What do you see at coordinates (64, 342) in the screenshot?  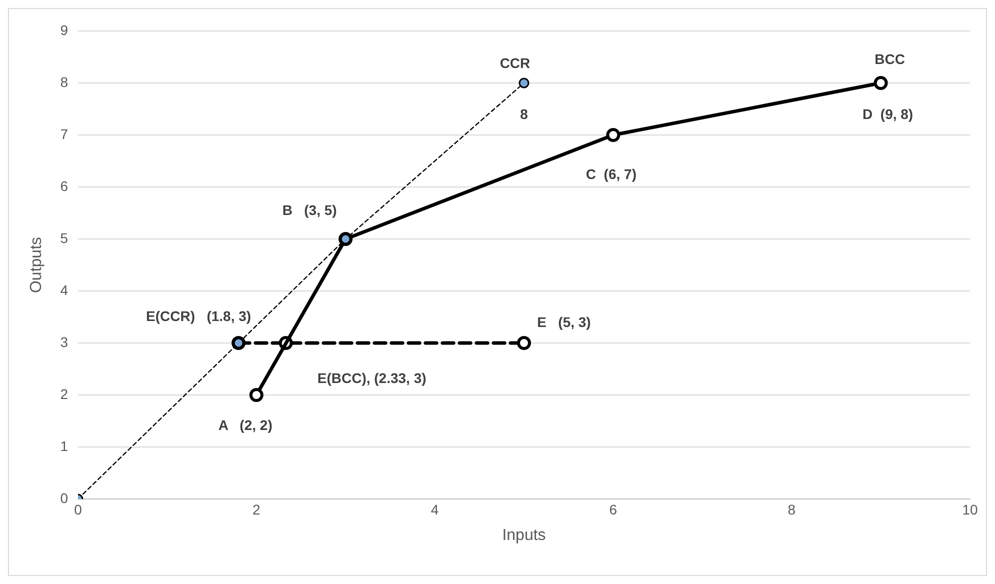 I see `y-tick-label: 3` at bounding box center [64, 342].